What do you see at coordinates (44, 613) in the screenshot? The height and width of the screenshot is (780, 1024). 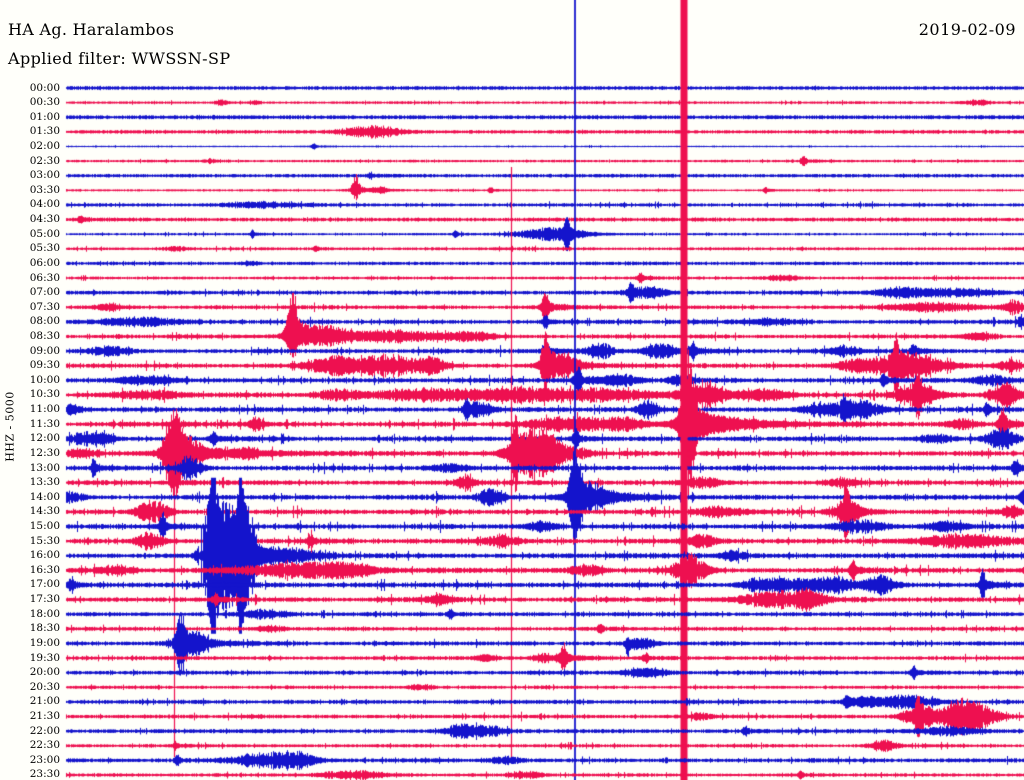 I see `time-label: 18:00` at bounding box center [44, 613].